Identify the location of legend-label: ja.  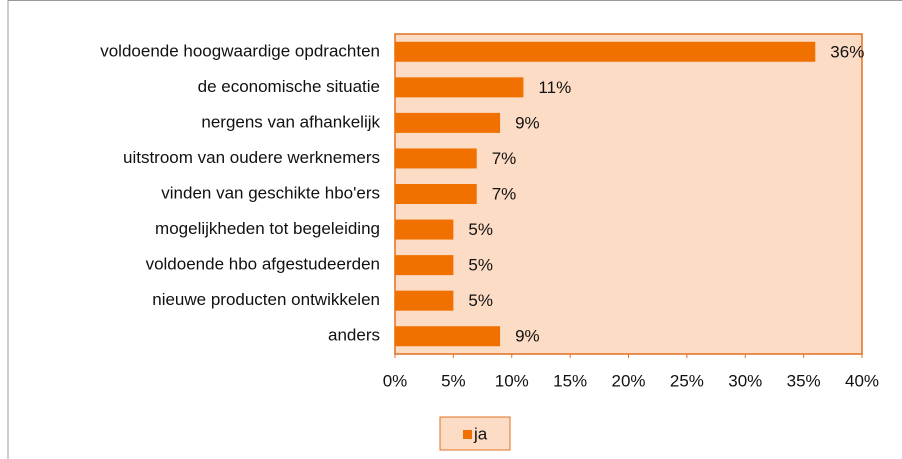
(480, 433).